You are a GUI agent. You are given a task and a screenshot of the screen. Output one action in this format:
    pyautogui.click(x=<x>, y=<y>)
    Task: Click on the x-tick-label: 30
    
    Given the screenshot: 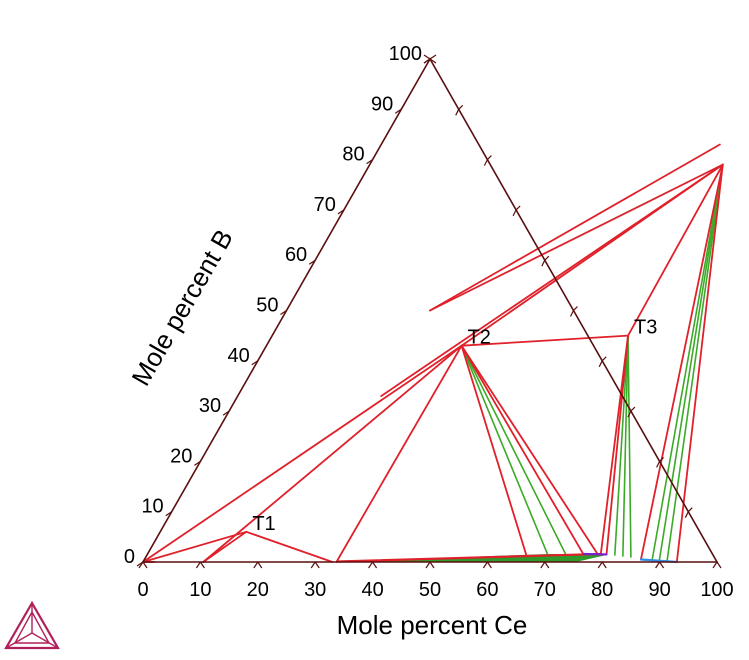 What is the action you would take?
    pyautogui.click(x=315, y=590)
    